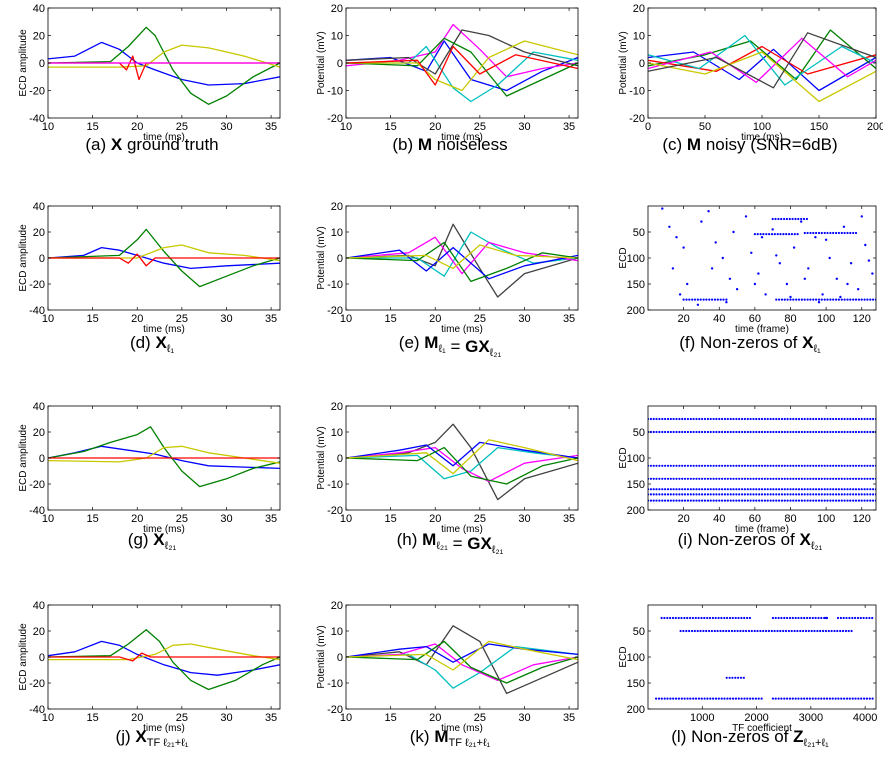  I want to click on plot-area, so click(762, 258).